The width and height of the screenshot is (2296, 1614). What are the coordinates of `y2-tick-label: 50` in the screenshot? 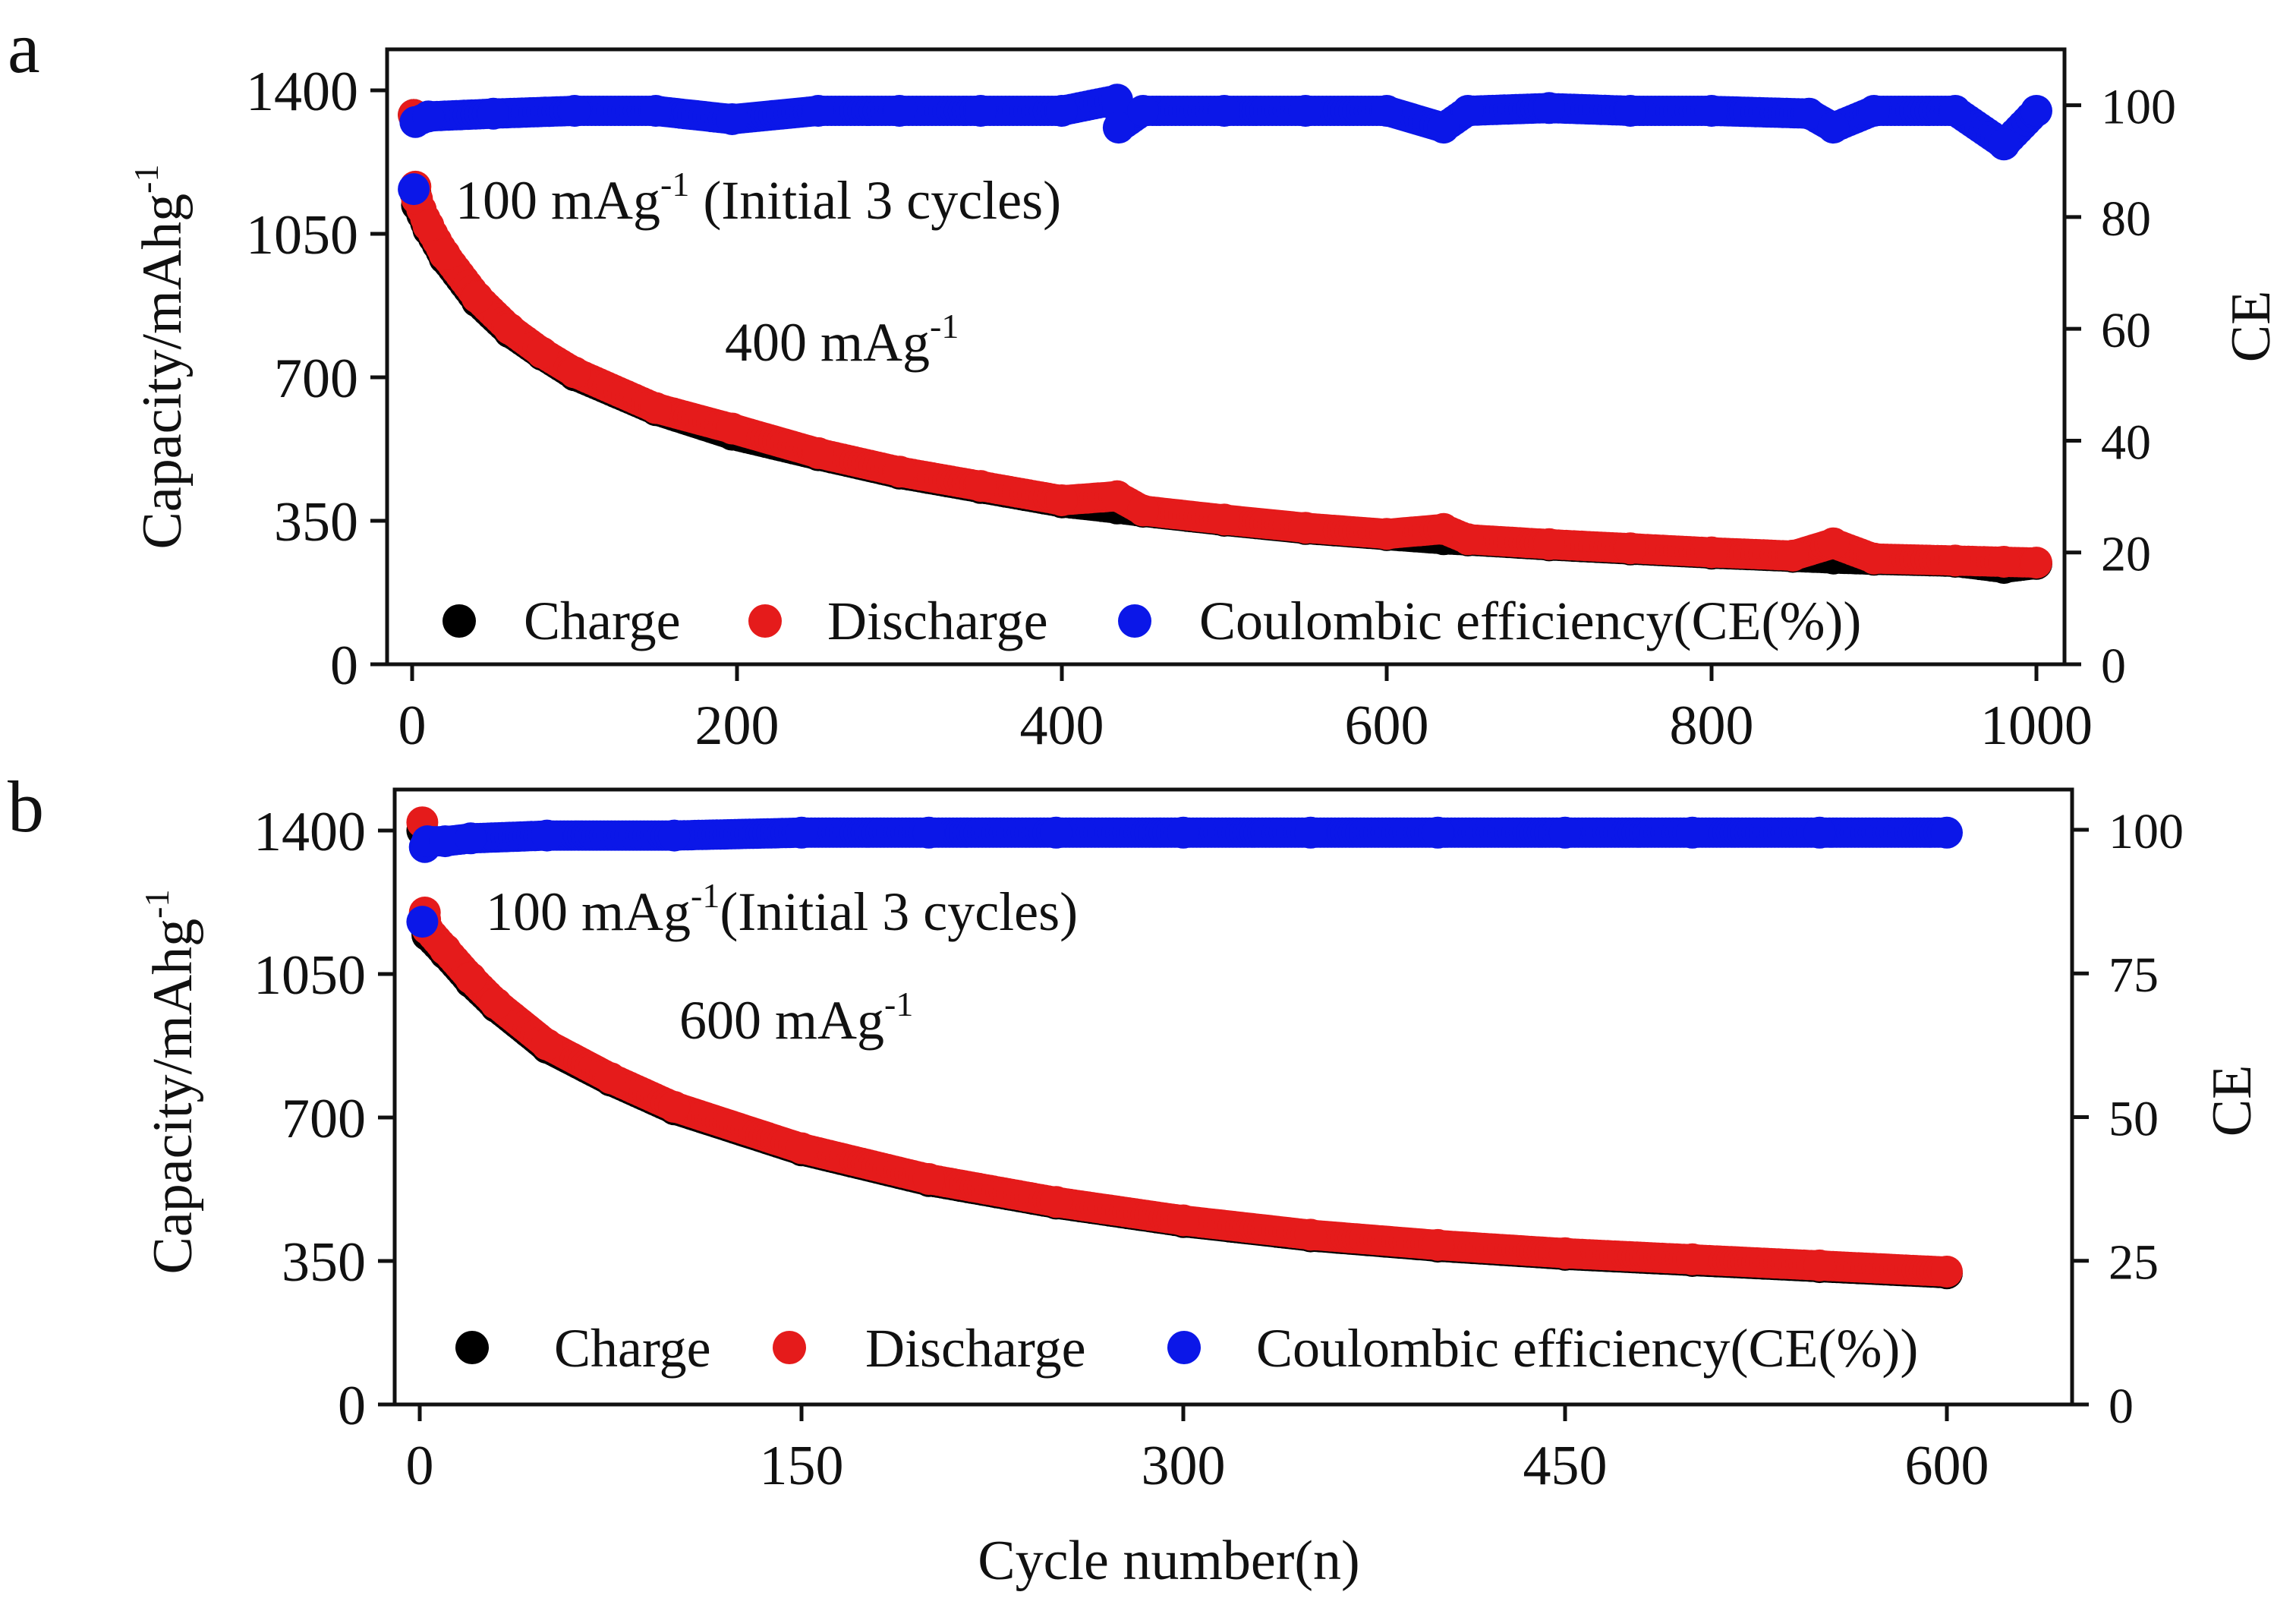 It's located at (2134, 1119).